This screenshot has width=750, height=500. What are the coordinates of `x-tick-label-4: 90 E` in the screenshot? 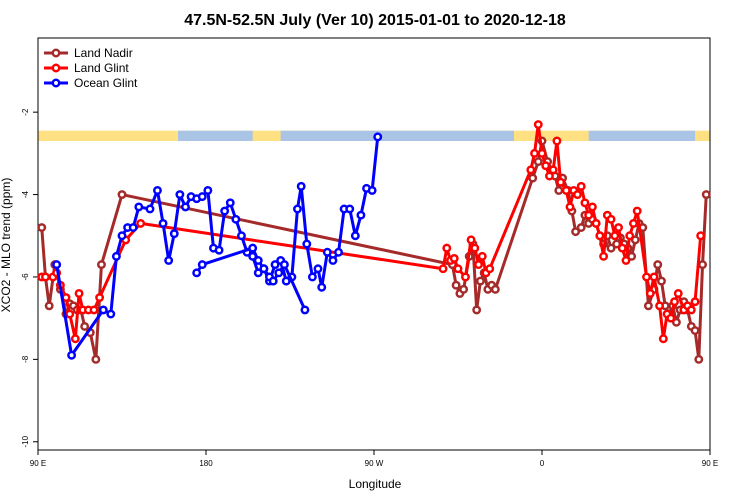 It's located at (710, 463).